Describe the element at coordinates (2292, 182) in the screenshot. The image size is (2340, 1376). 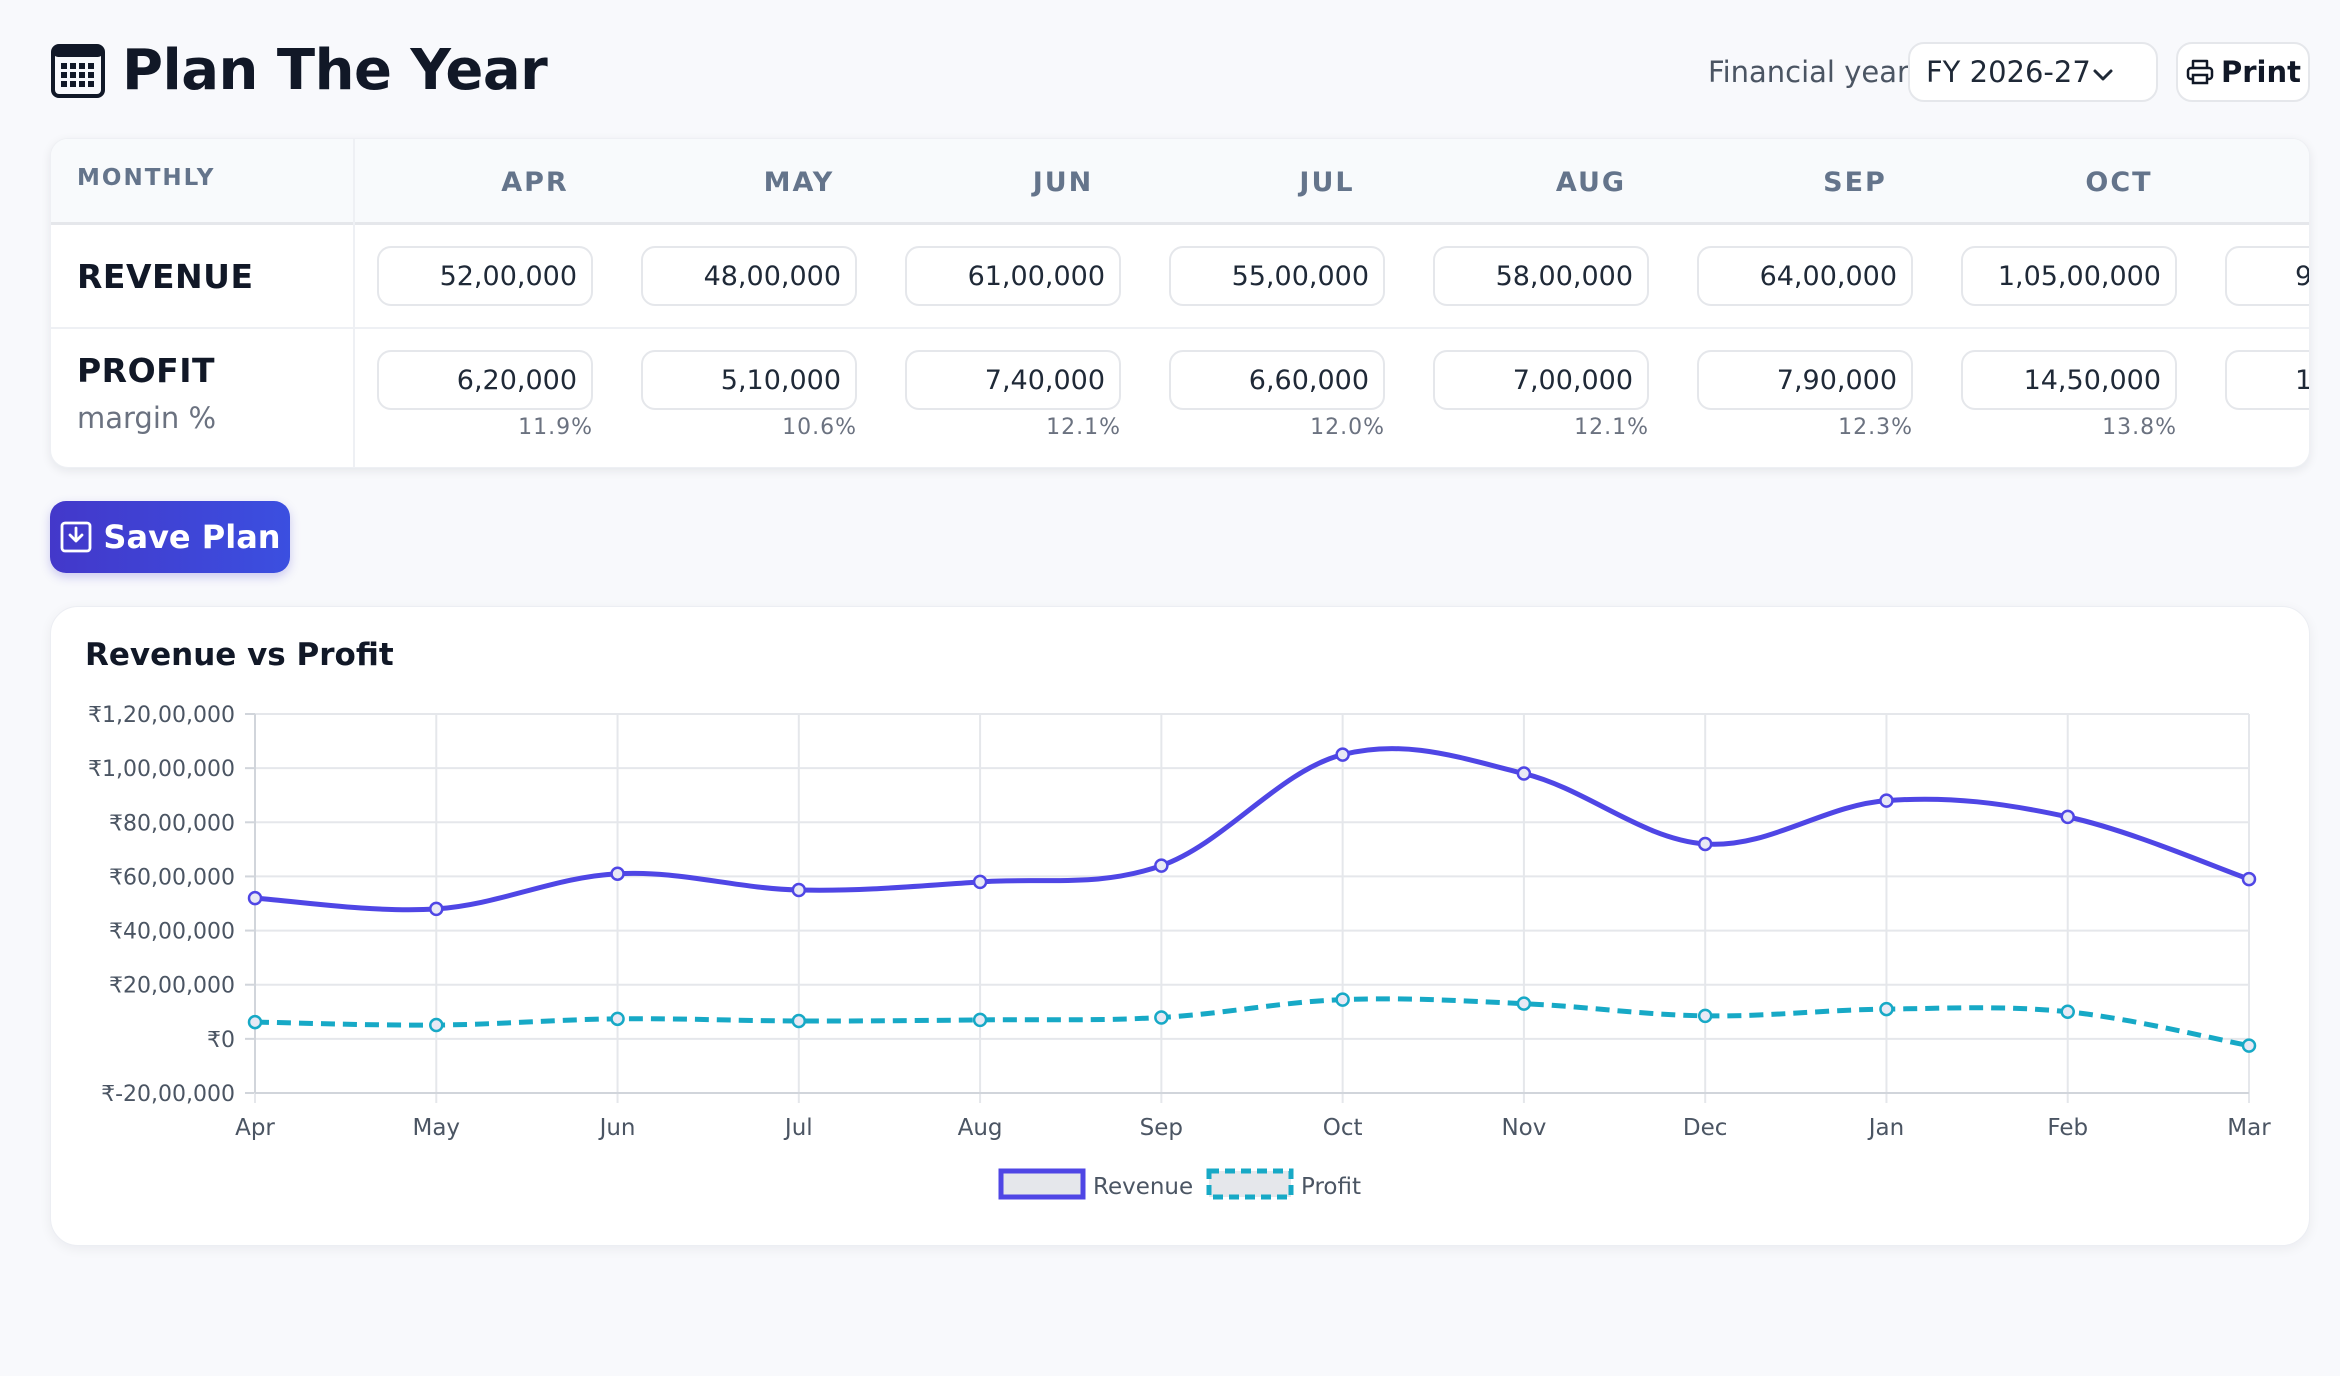
I see `month-header: N` at that location.